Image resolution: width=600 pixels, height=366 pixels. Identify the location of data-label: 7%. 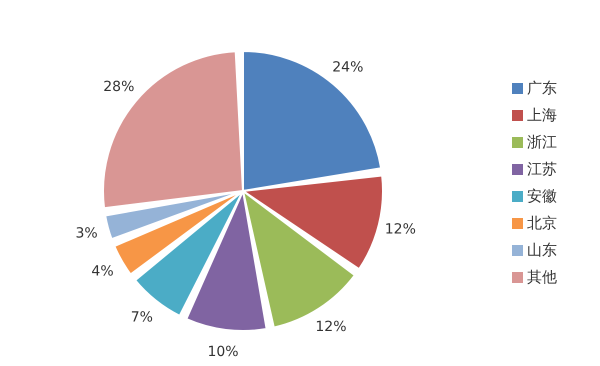
(141, 318).